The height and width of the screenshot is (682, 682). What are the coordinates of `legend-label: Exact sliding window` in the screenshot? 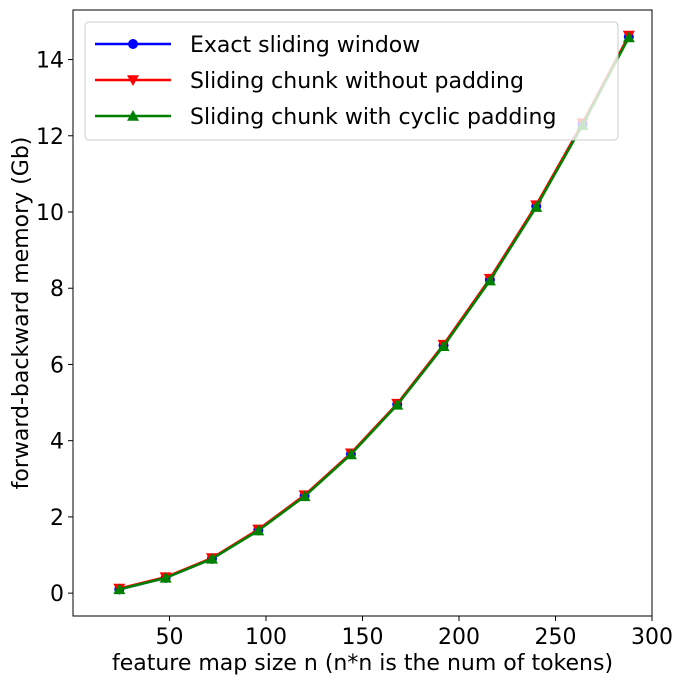 It's located at (305, 45).